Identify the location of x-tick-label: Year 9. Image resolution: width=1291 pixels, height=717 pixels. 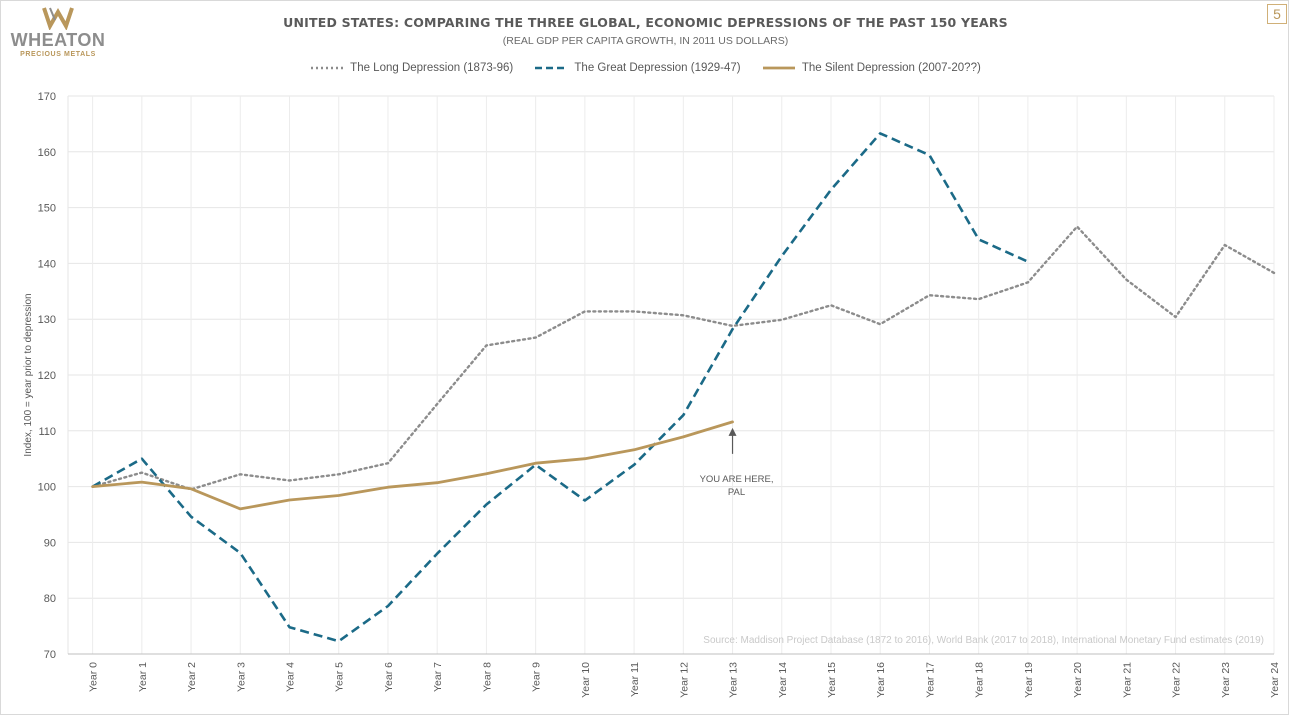
(537, 677).